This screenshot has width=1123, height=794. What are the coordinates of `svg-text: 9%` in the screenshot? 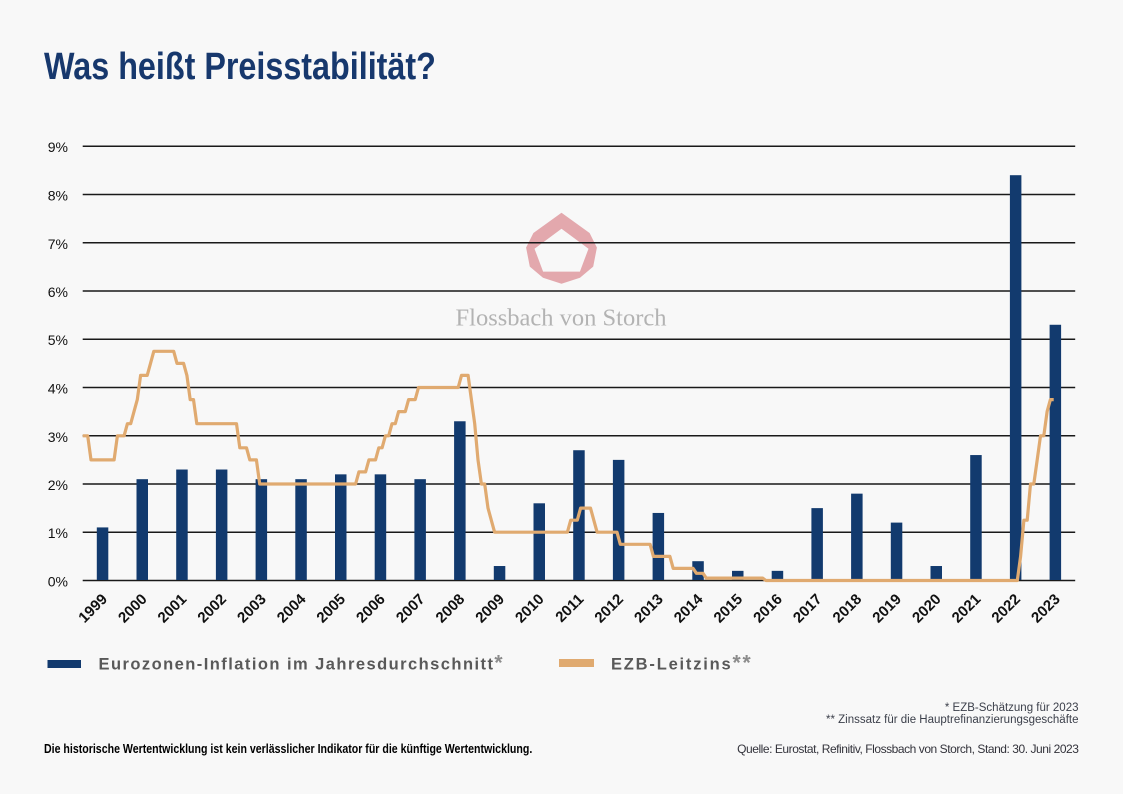 It's located at (58, 147).